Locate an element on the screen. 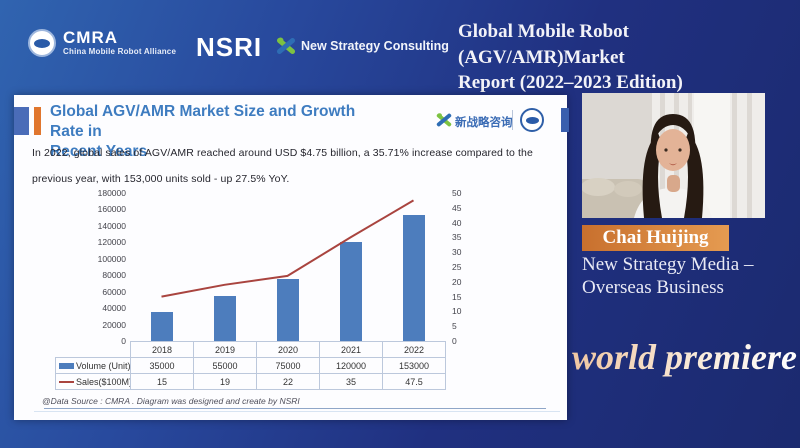  divider-line is located at coordinates (295, 408).